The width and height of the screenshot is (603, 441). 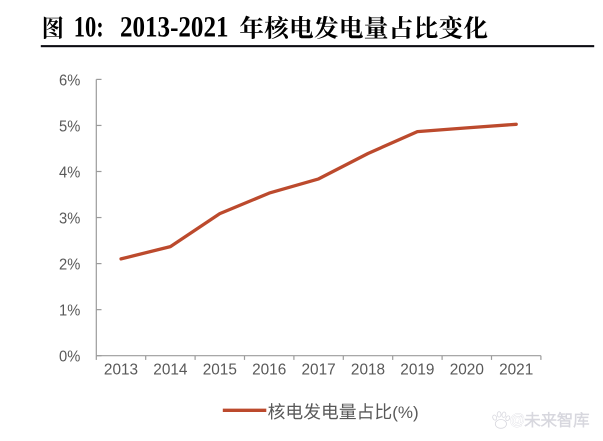 I want to click on svg-text: 5%, so click(x=69, y=126).